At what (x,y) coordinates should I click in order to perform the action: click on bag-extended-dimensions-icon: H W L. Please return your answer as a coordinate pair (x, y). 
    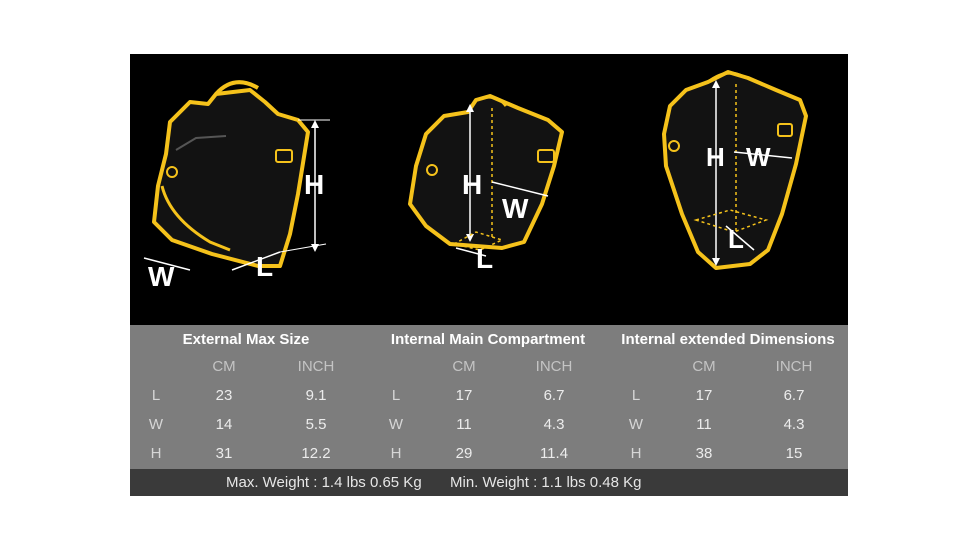
    Looking at the image, I should click on (735, 170).